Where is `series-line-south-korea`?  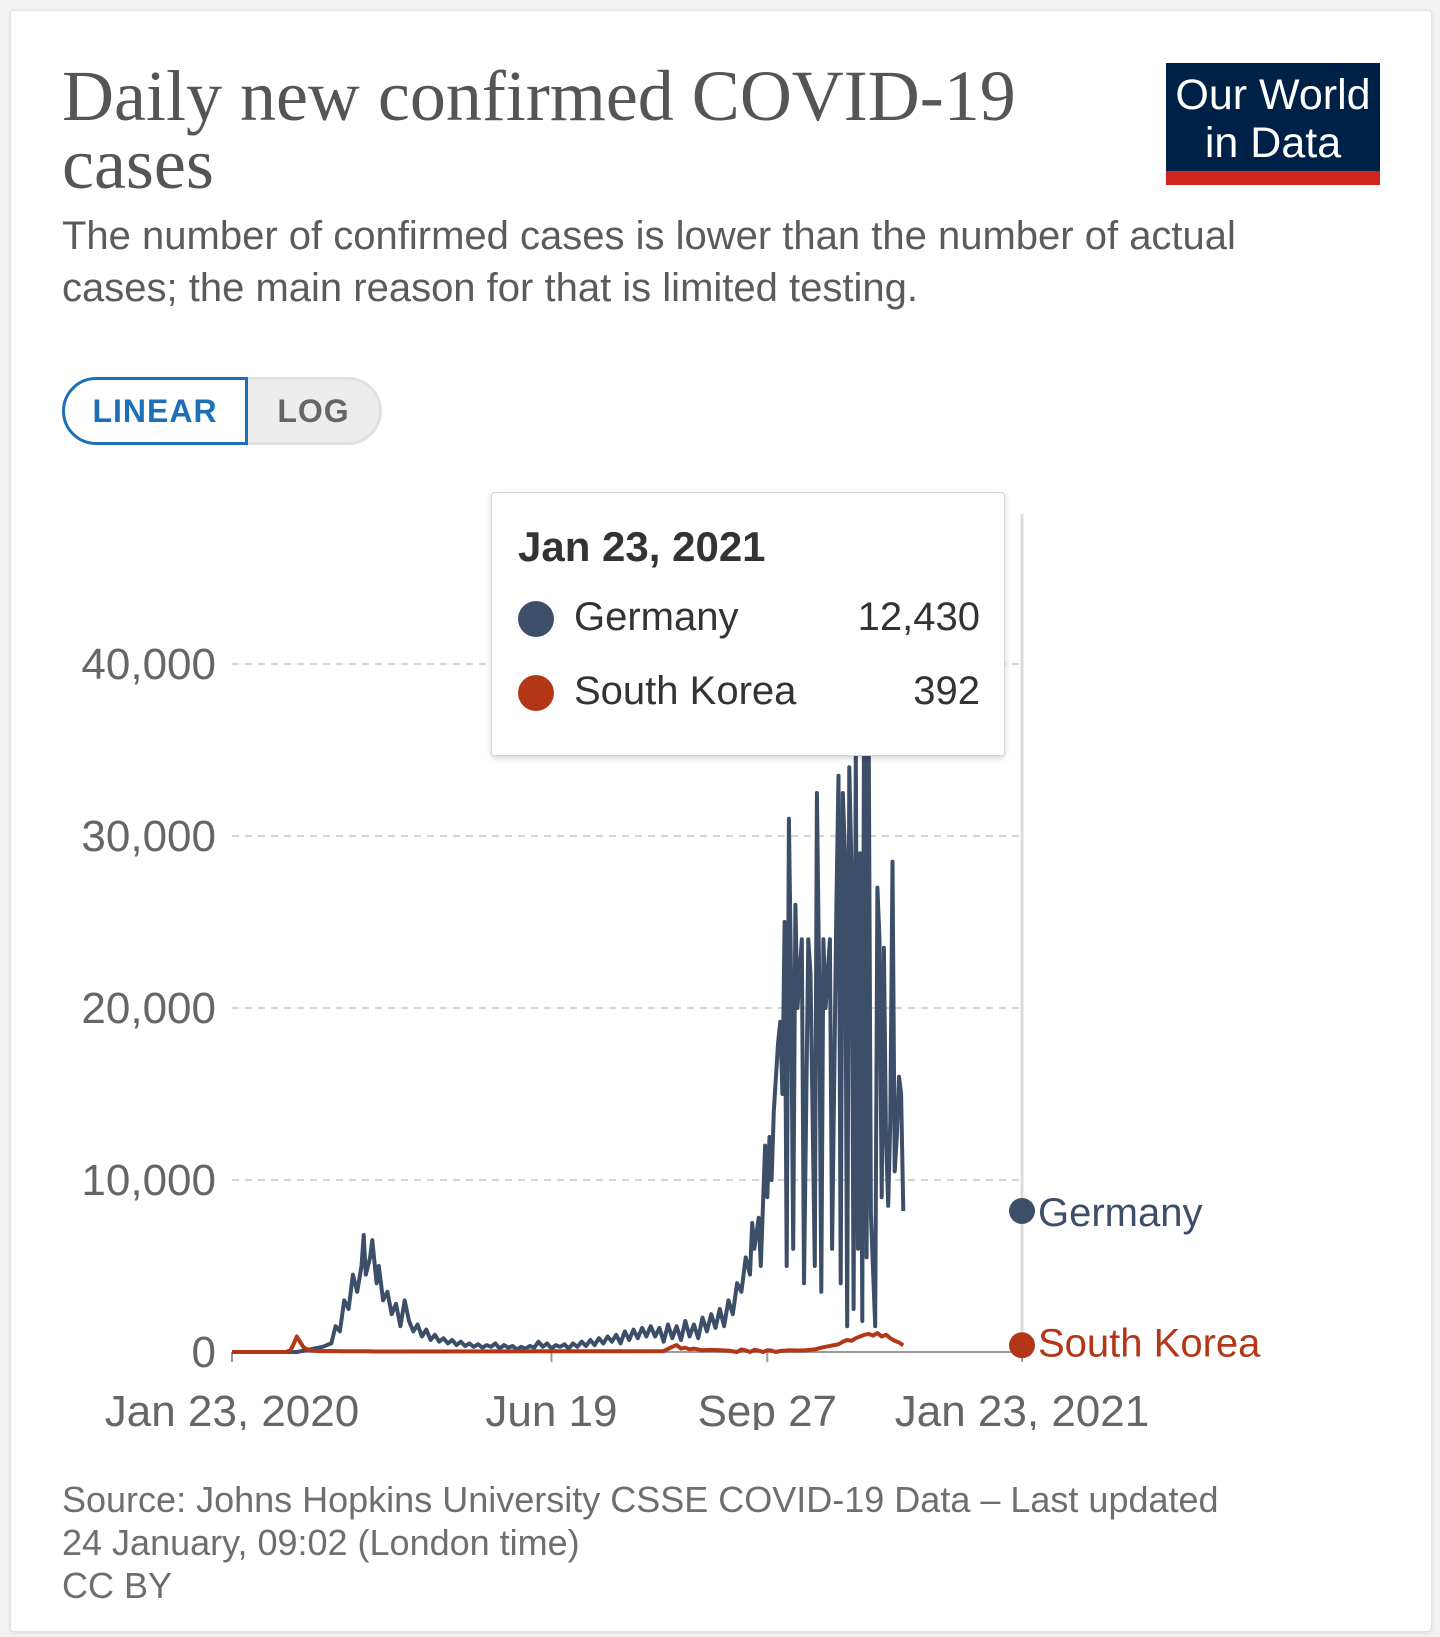 series-line-south-korea is located at coordinates (568, 1342).